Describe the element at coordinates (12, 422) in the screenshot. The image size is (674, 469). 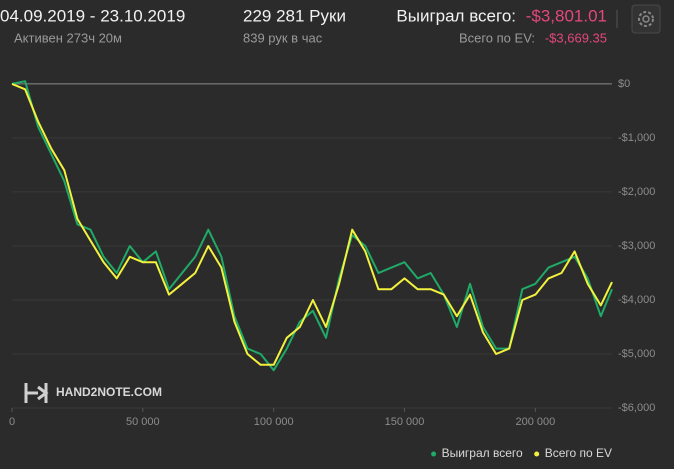
I see `x-tick-label: 0` at that location.